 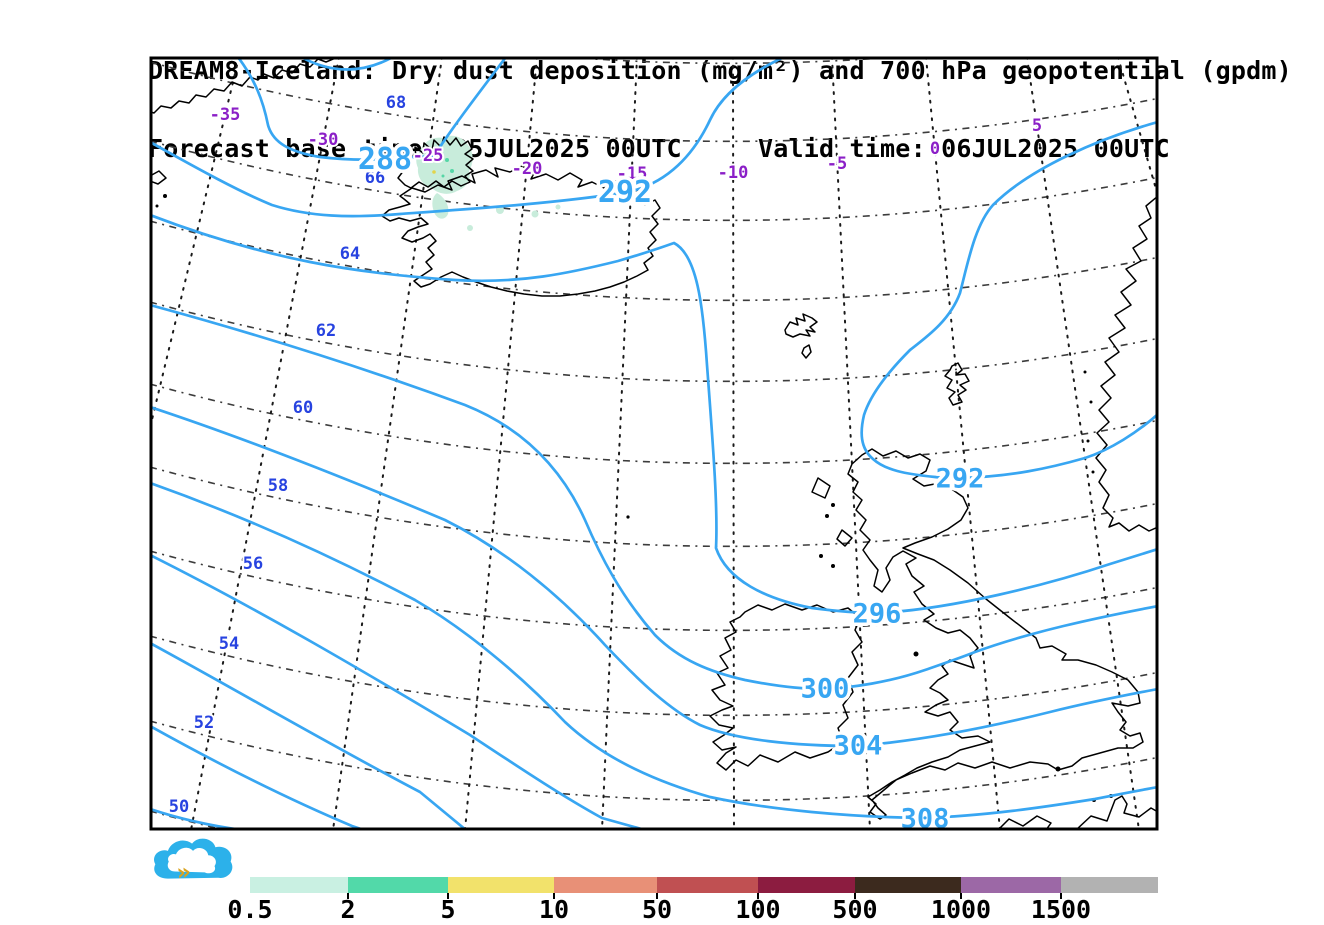 What do you see at coordinates (554, 909) in the screenshot?
I see `colorbar-label-10: 10` at bounding box center [554, 909].